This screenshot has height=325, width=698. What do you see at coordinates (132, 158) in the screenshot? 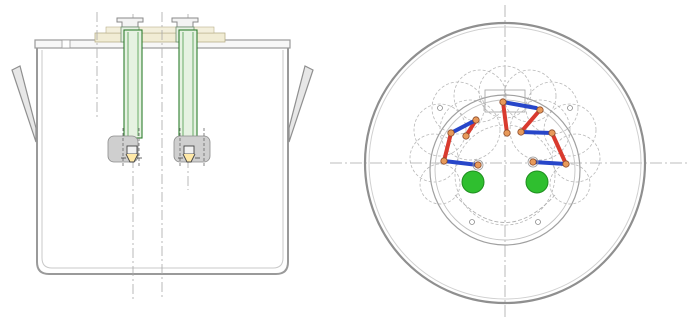
I see `gripper-jaw-left` at bounding box center [132, 158].